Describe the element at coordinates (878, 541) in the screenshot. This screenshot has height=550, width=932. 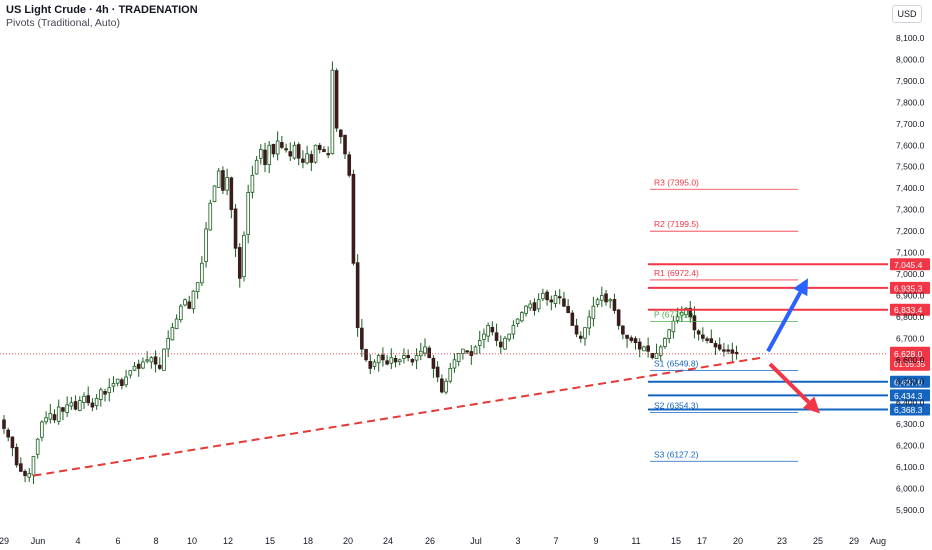
I see `x-tick-label: Aug` at that location.